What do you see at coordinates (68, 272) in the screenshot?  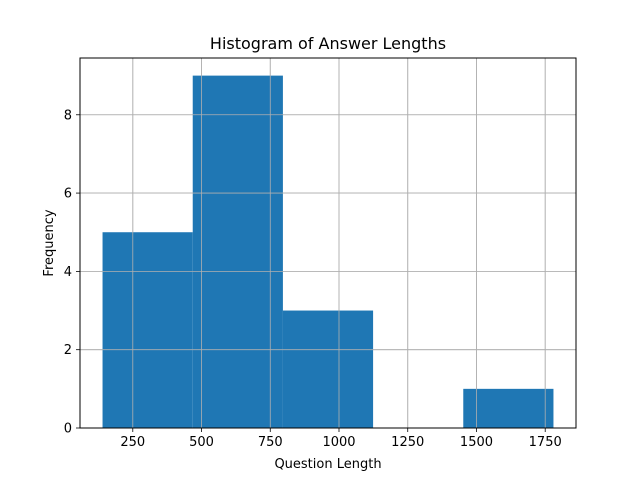 I see `y-tick-label: 4` at bounding box center [68, 272].